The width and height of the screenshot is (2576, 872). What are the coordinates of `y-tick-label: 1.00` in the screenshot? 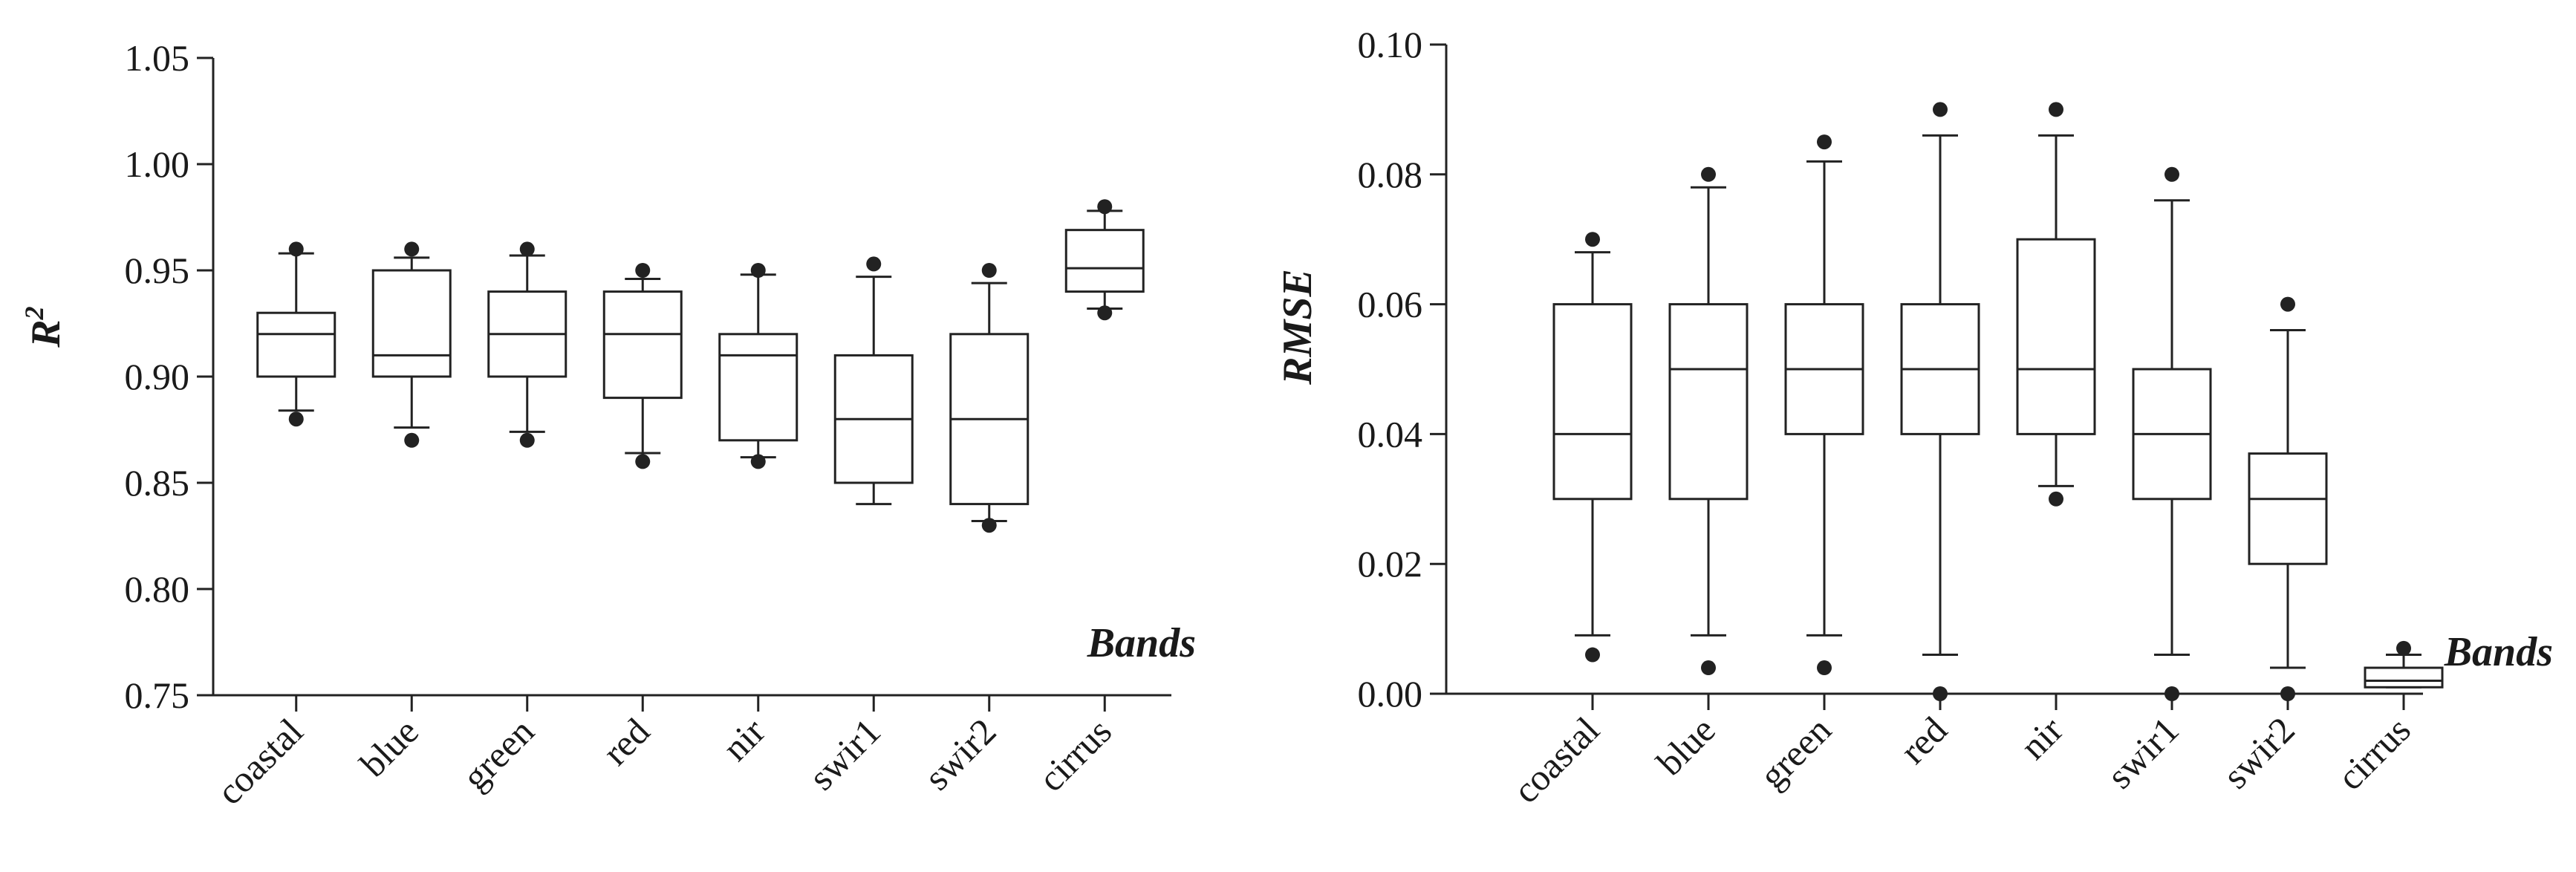 It's located at (157, 164).